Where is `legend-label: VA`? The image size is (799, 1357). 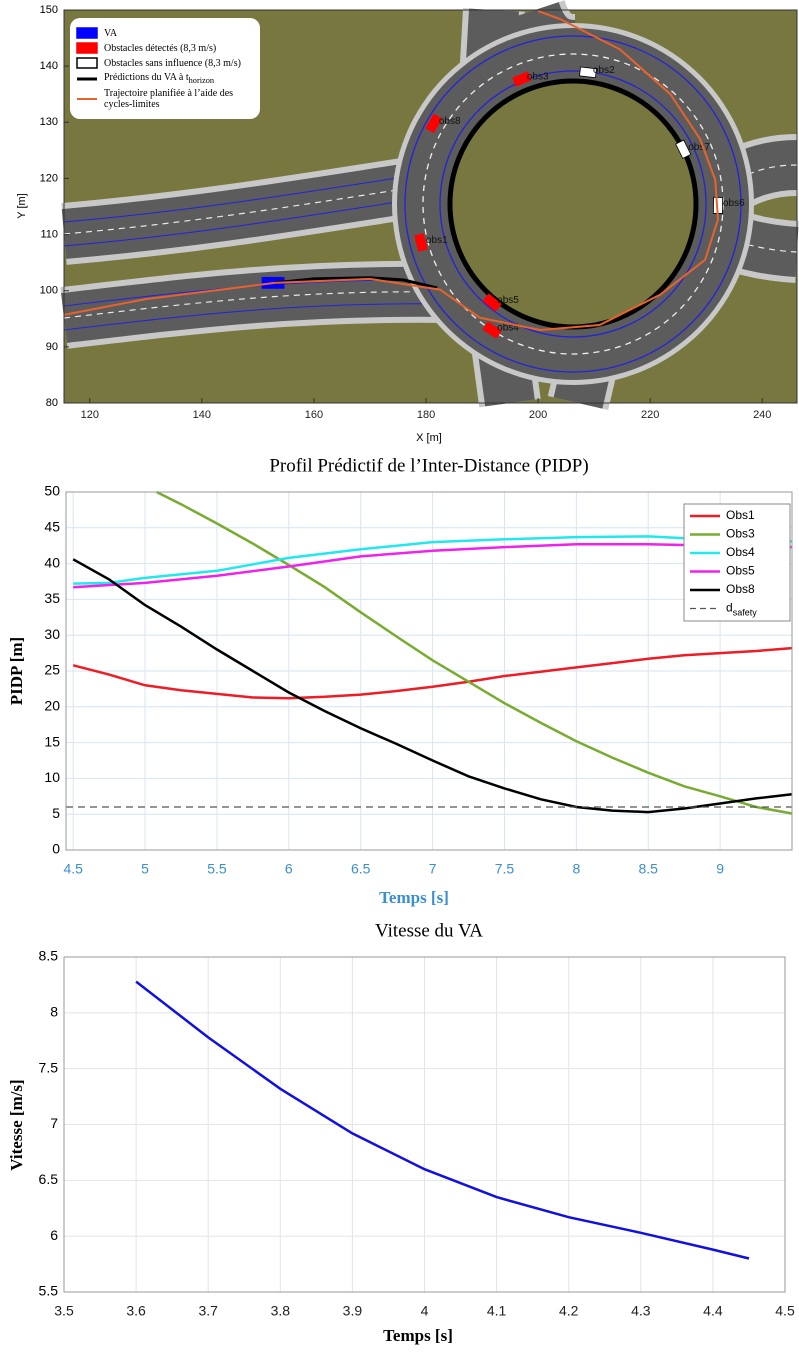
legend-label: VA is located at coordinates (111, 33).